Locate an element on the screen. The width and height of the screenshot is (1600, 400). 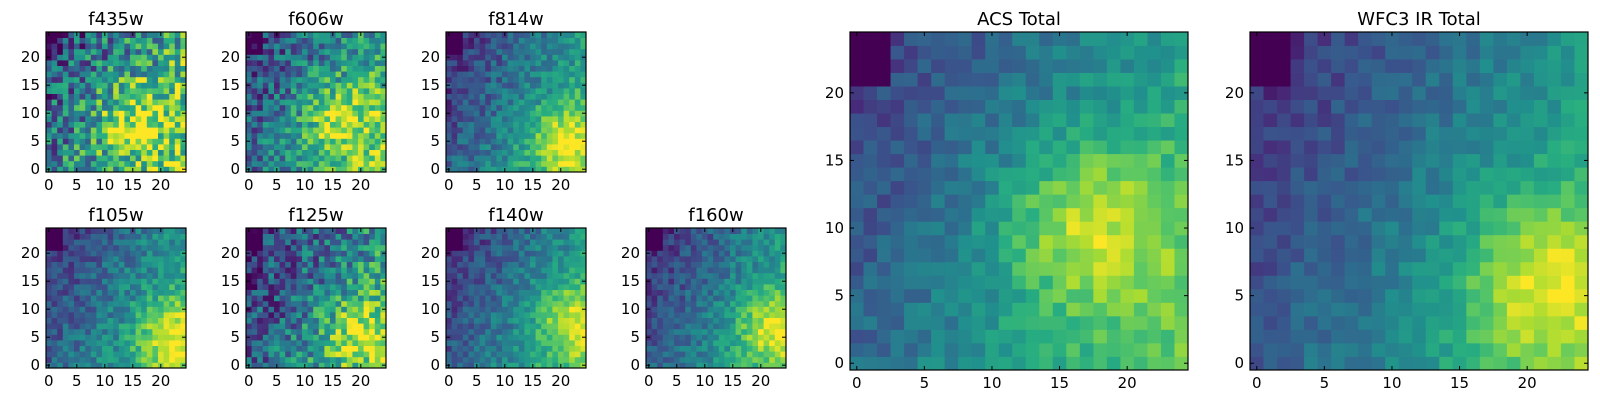
x-tick-label: 0 is located at coordinates (249, 185).